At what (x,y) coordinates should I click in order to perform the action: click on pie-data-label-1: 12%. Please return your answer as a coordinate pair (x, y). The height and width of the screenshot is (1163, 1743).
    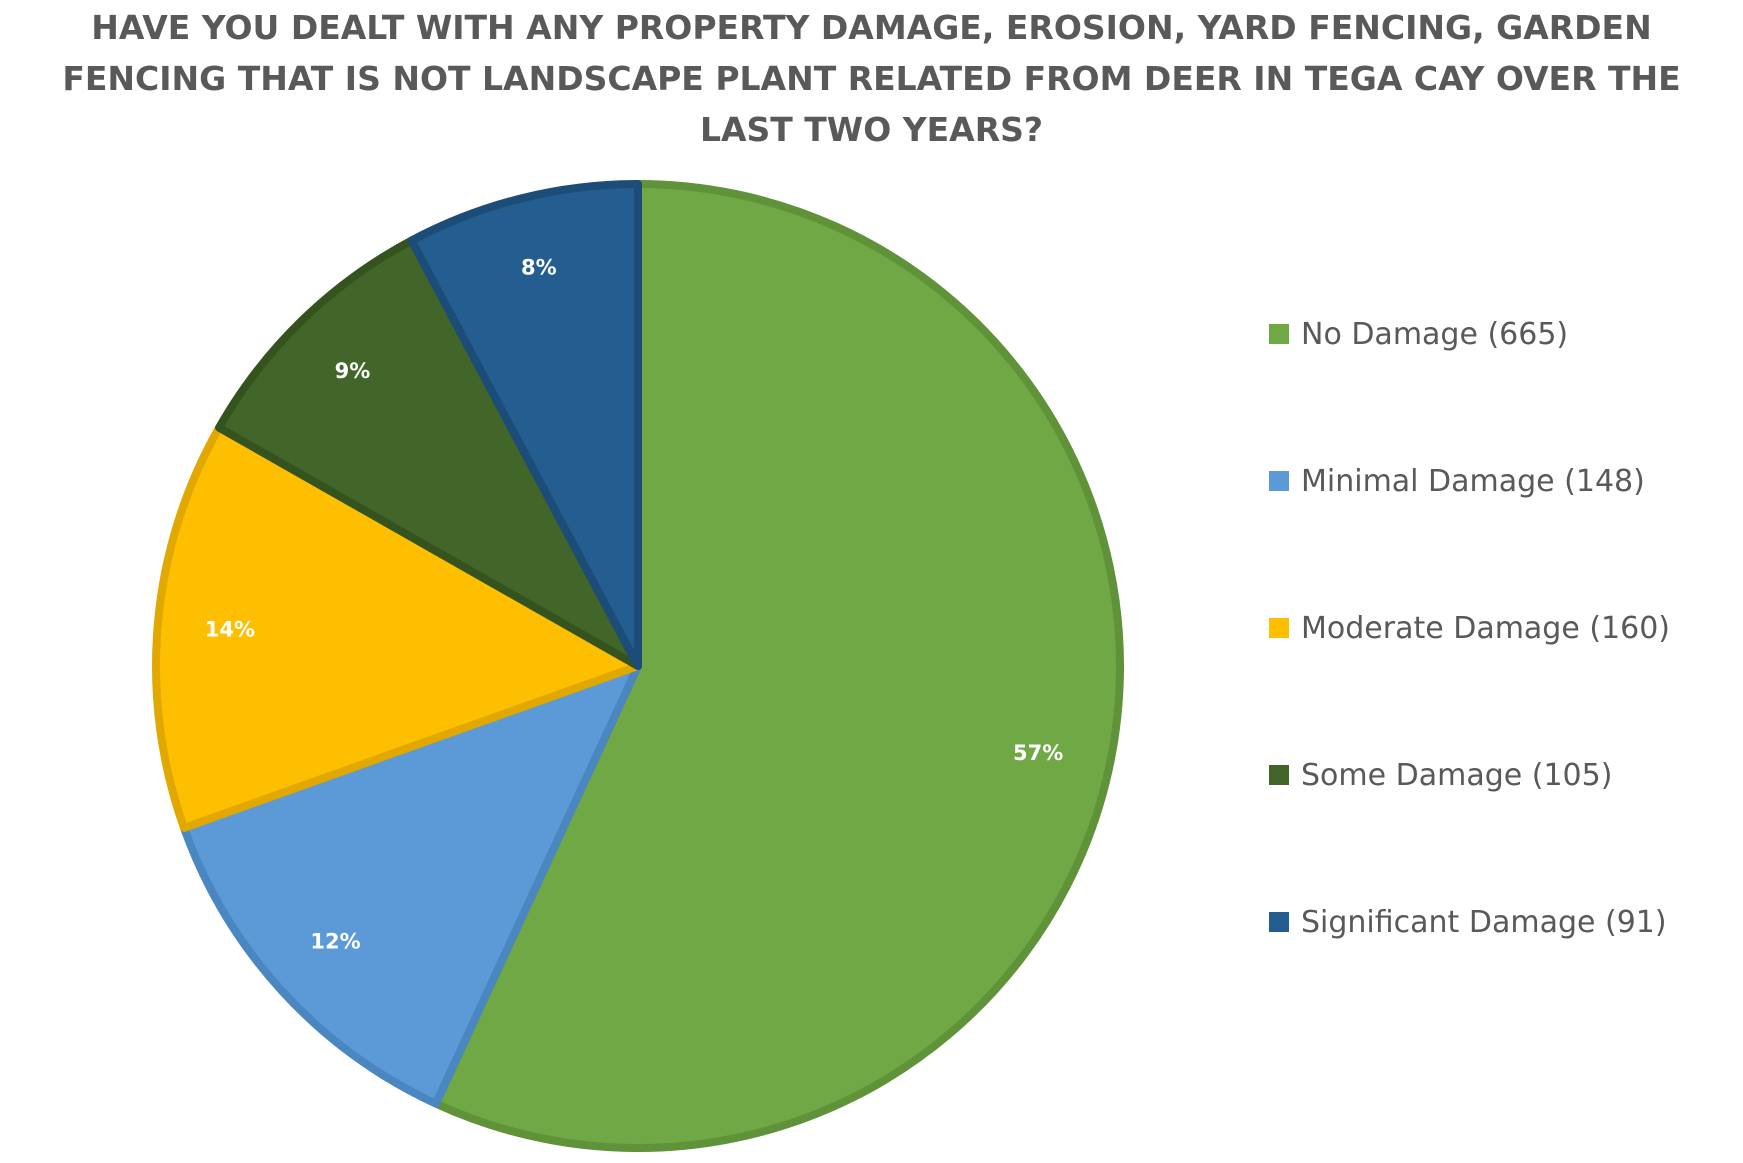
    Looking at the image, I should click on (335, 941).